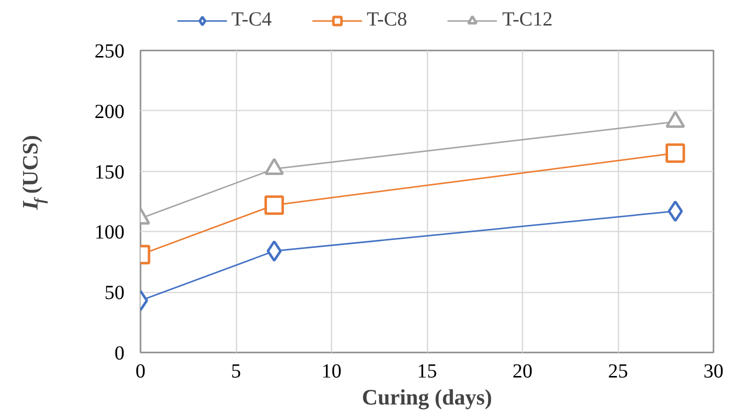 The image size is (729, 412). I want to click on y-tick-label: 100, so click(109, 233).